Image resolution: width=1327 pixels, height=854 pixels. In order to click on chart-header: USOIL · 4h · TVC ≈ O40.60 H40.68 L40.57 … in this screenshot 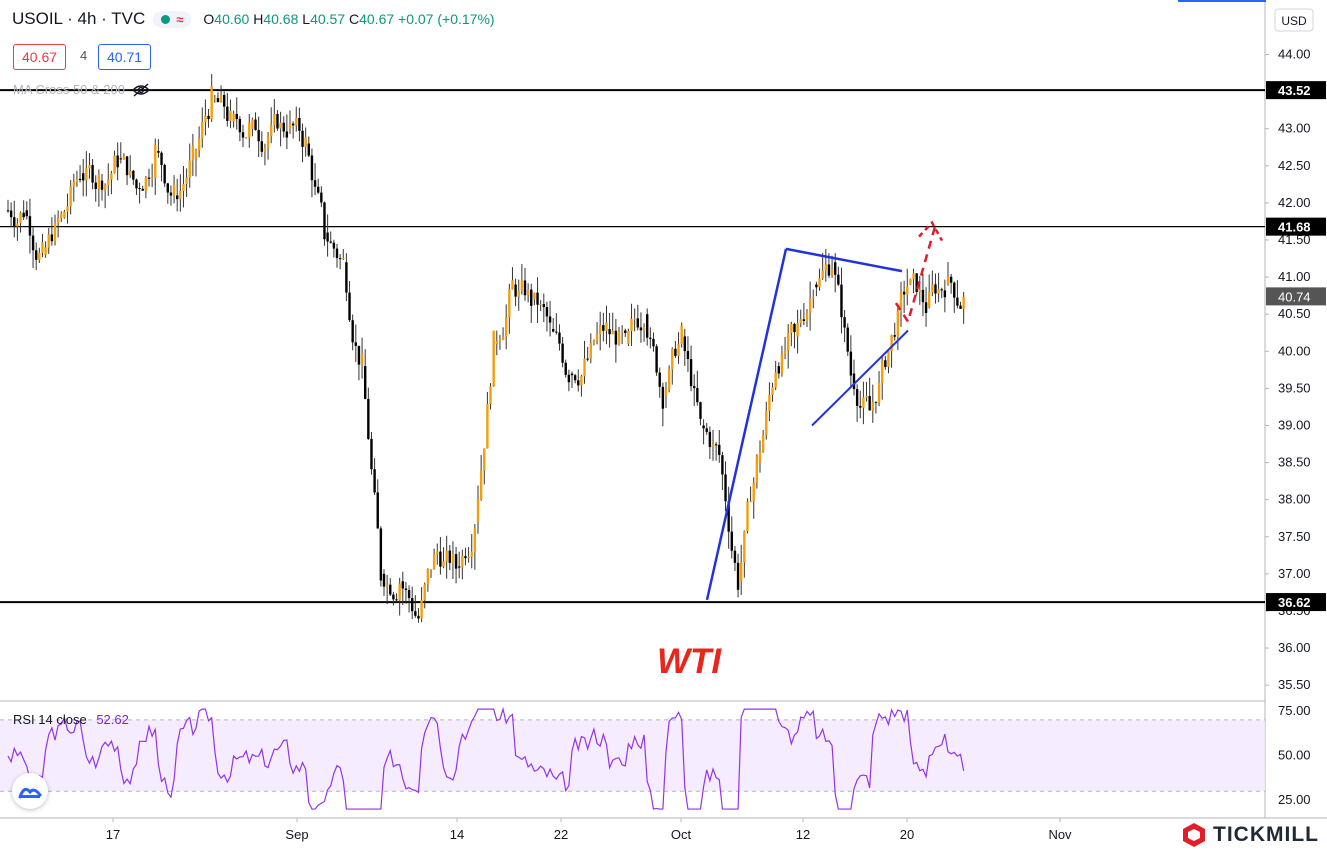, I will do `click(253, 19)`.